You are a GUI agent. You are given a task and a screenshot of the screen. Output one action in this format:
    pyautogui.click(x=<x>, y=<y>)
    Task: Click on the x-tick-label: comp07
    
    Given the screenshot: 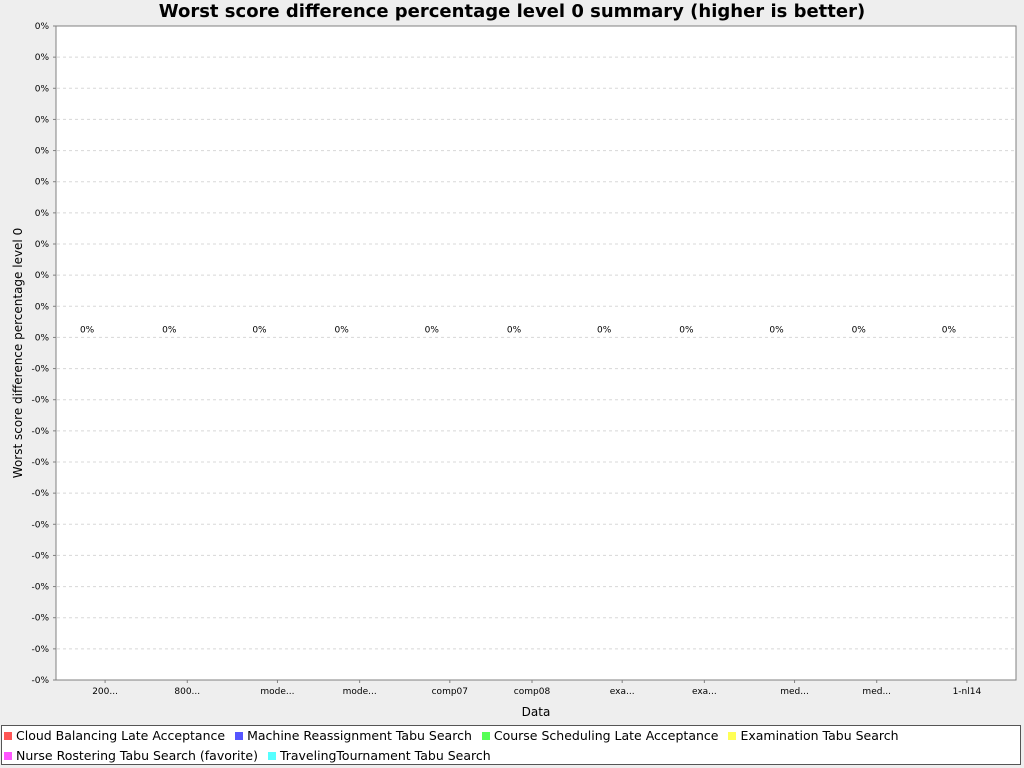 What is the action you would take?
    pyautogui.click(x=450, y=692)
    